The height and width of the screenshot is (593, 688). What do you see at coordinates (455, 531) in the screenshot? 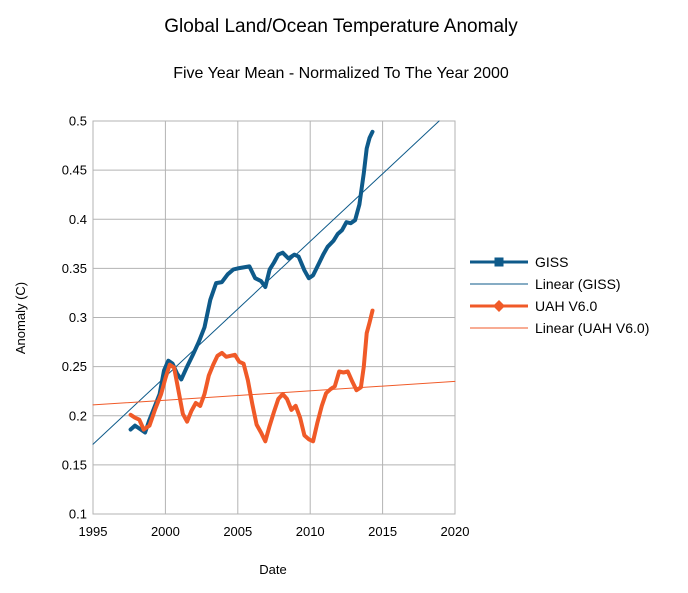
I see `x-tick-label: 2020` at bounding box center [455, 531].